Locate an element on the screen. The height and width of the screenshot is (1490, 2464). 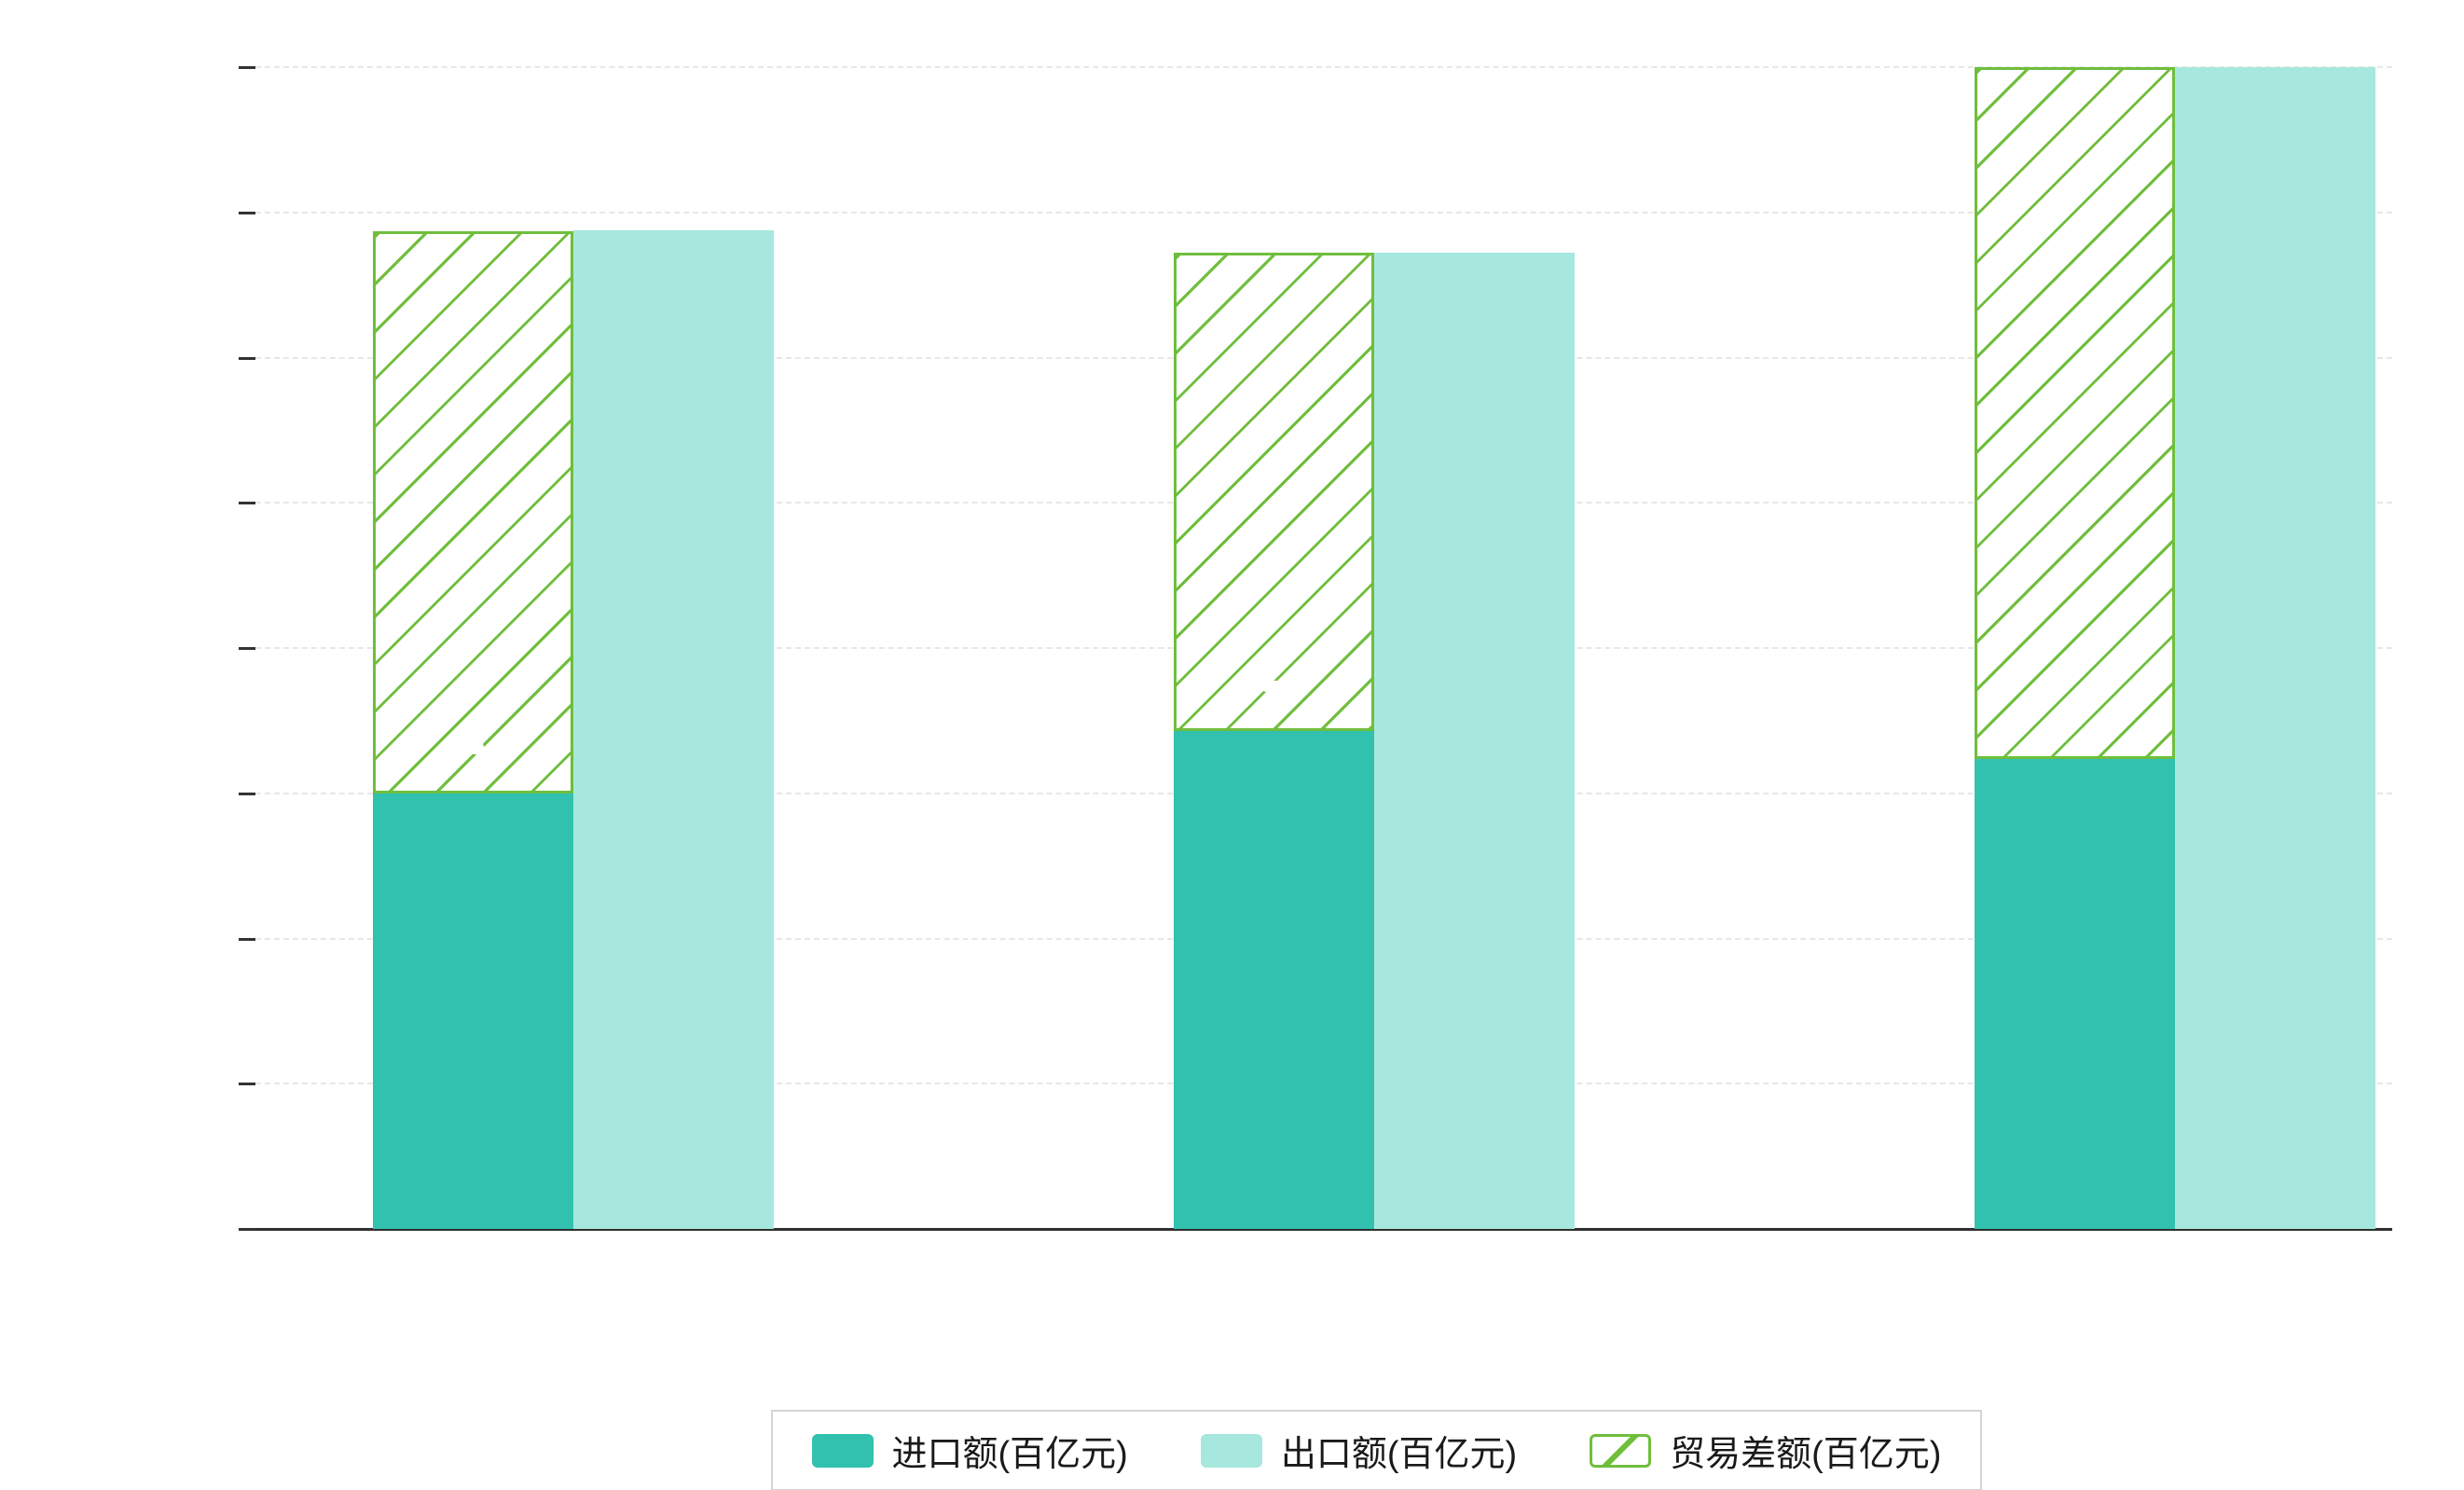
legend-item-trade-balance: 贸易差额(百亿元) is located at coordinates (1766, 1450).